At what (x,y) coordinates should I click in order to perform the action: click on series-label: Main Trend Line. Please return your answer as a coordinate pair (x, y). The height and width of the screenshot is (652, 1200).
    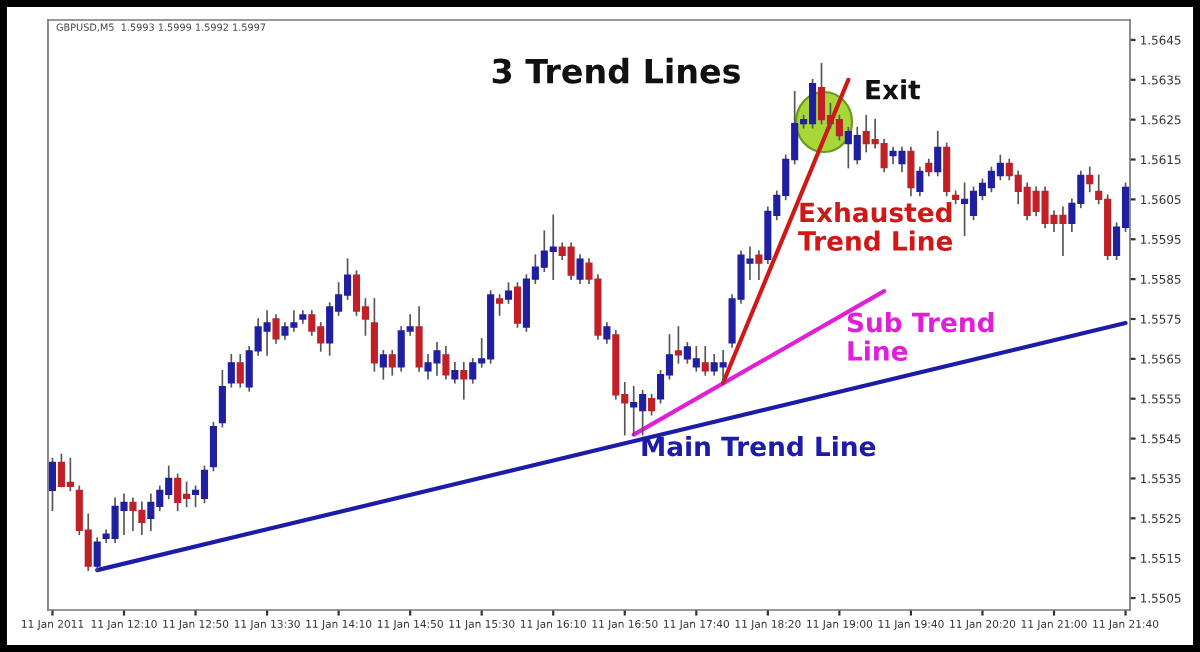
    Looking at the image, I should click on (759, 446).